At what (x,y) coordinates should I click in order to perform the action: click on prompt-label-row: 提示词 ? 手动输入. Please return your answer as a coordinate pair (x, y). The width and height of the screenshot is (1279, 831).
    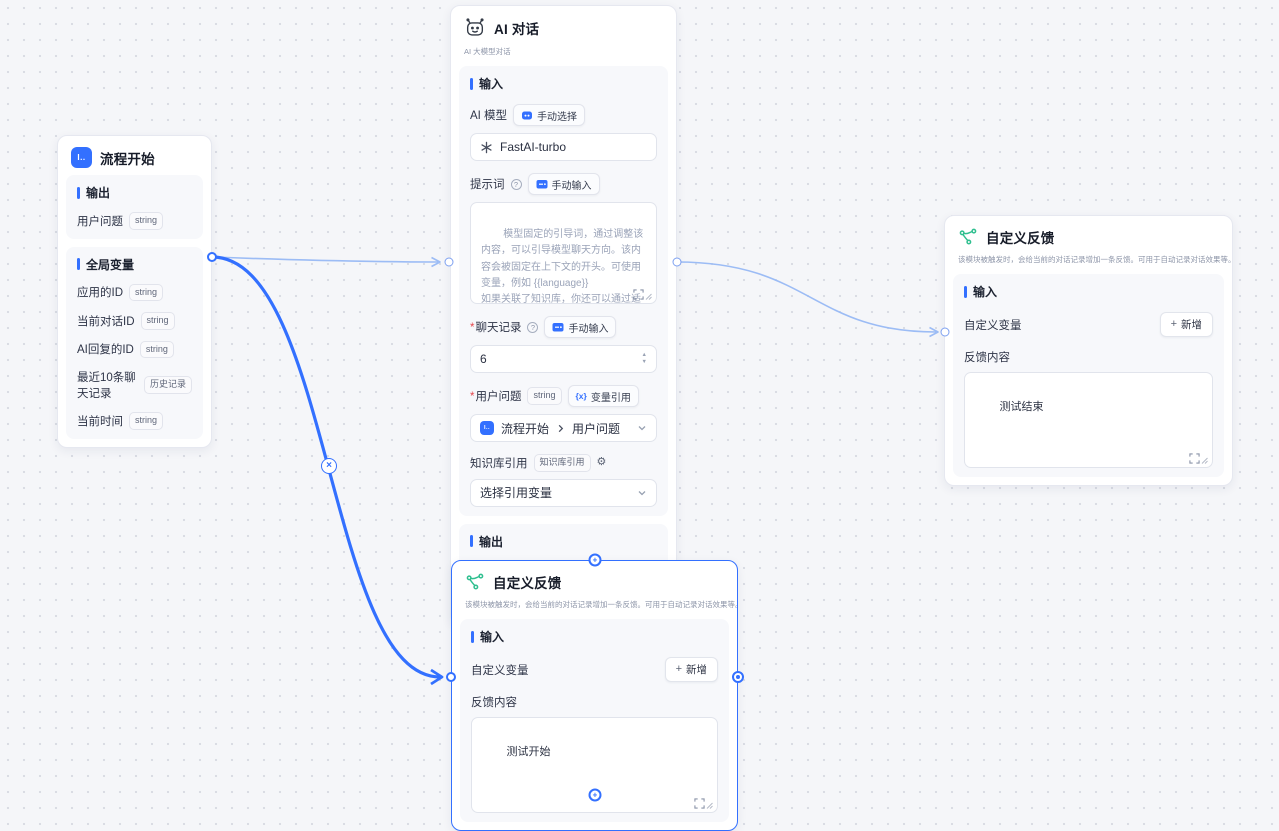
    Looking at the image, I should click on (563, 184).